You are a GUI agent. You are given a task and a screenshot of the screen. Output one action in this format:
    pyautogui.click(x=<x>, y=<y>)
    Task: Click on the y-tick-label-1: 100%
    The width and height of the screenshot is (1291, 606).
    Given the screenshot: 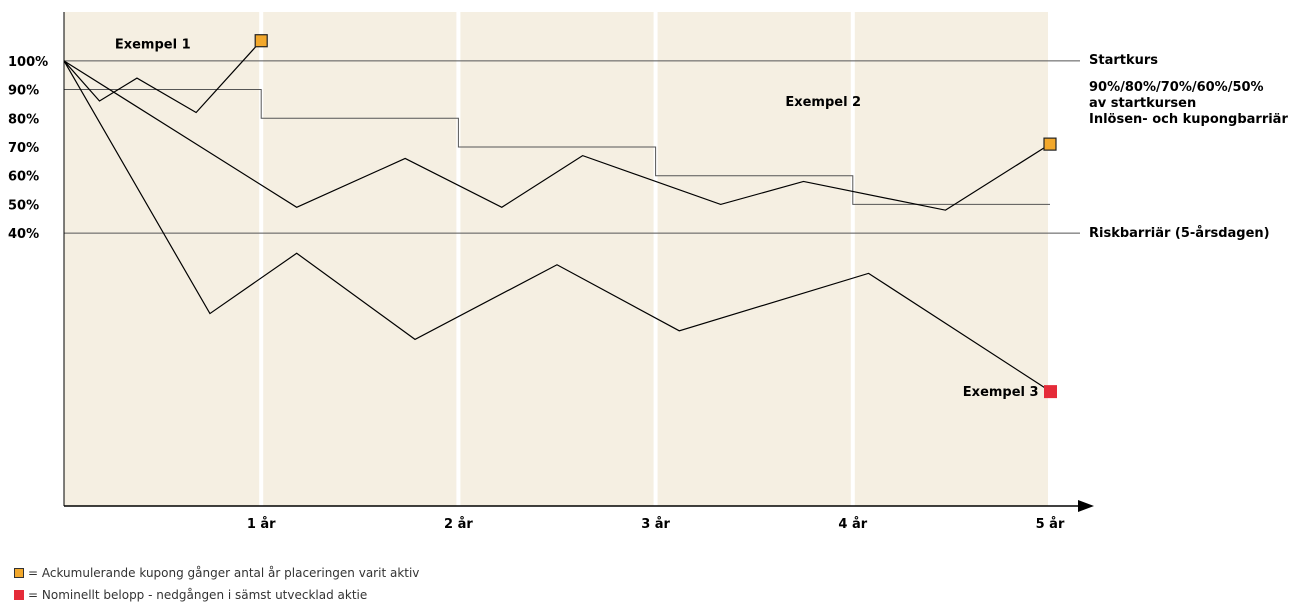 What is the action you would take?
    pyautogui.click(x=28, y=62)
    